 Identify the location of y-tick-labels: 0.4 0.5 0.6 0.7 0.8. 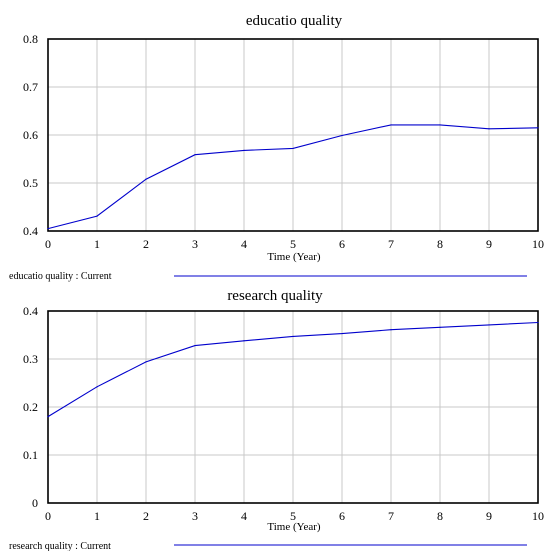
(30, 135).